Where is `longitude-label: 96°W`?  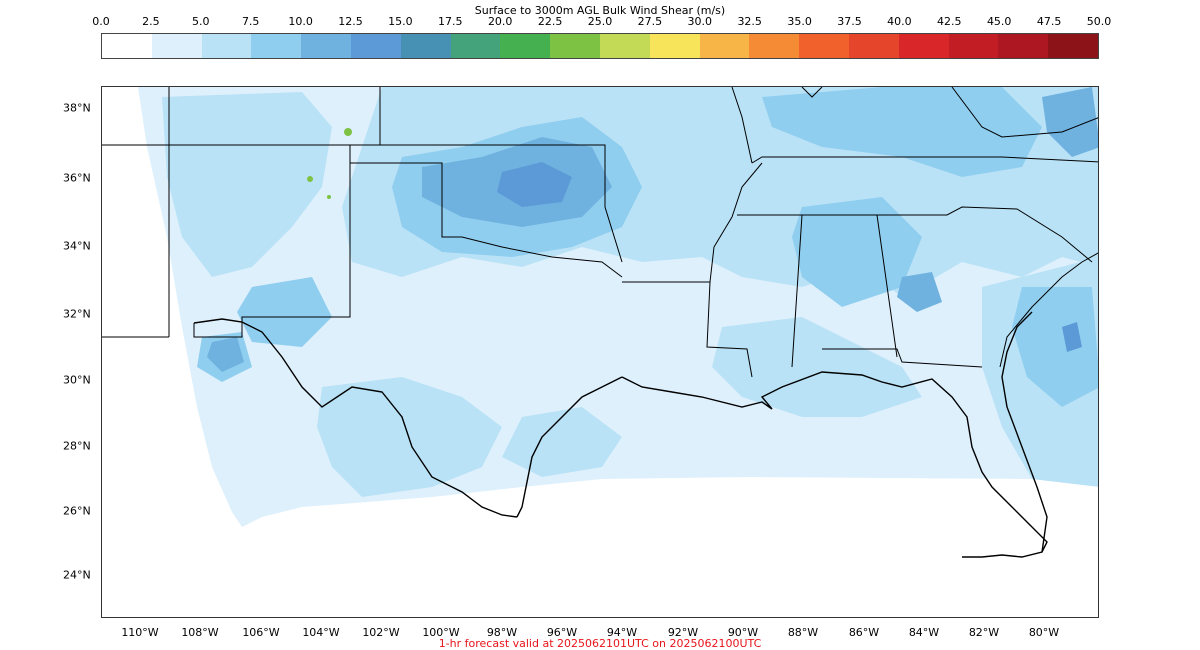 longitude-label: 96°W is located at coordinates (562, 632).